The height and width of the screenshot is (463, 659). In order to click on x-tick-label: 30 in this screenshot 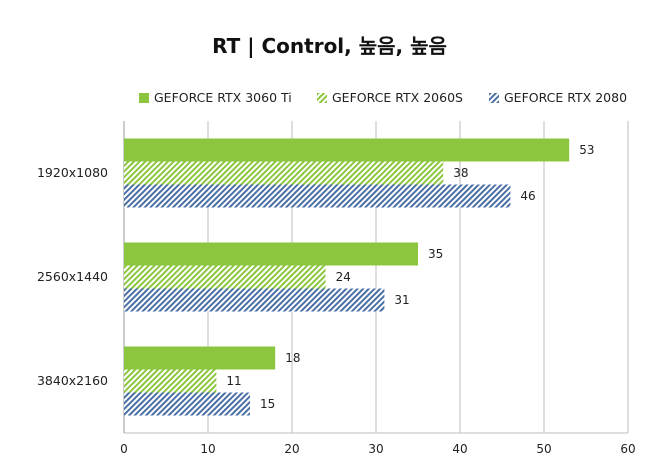, I will do `click(375, 449)`.